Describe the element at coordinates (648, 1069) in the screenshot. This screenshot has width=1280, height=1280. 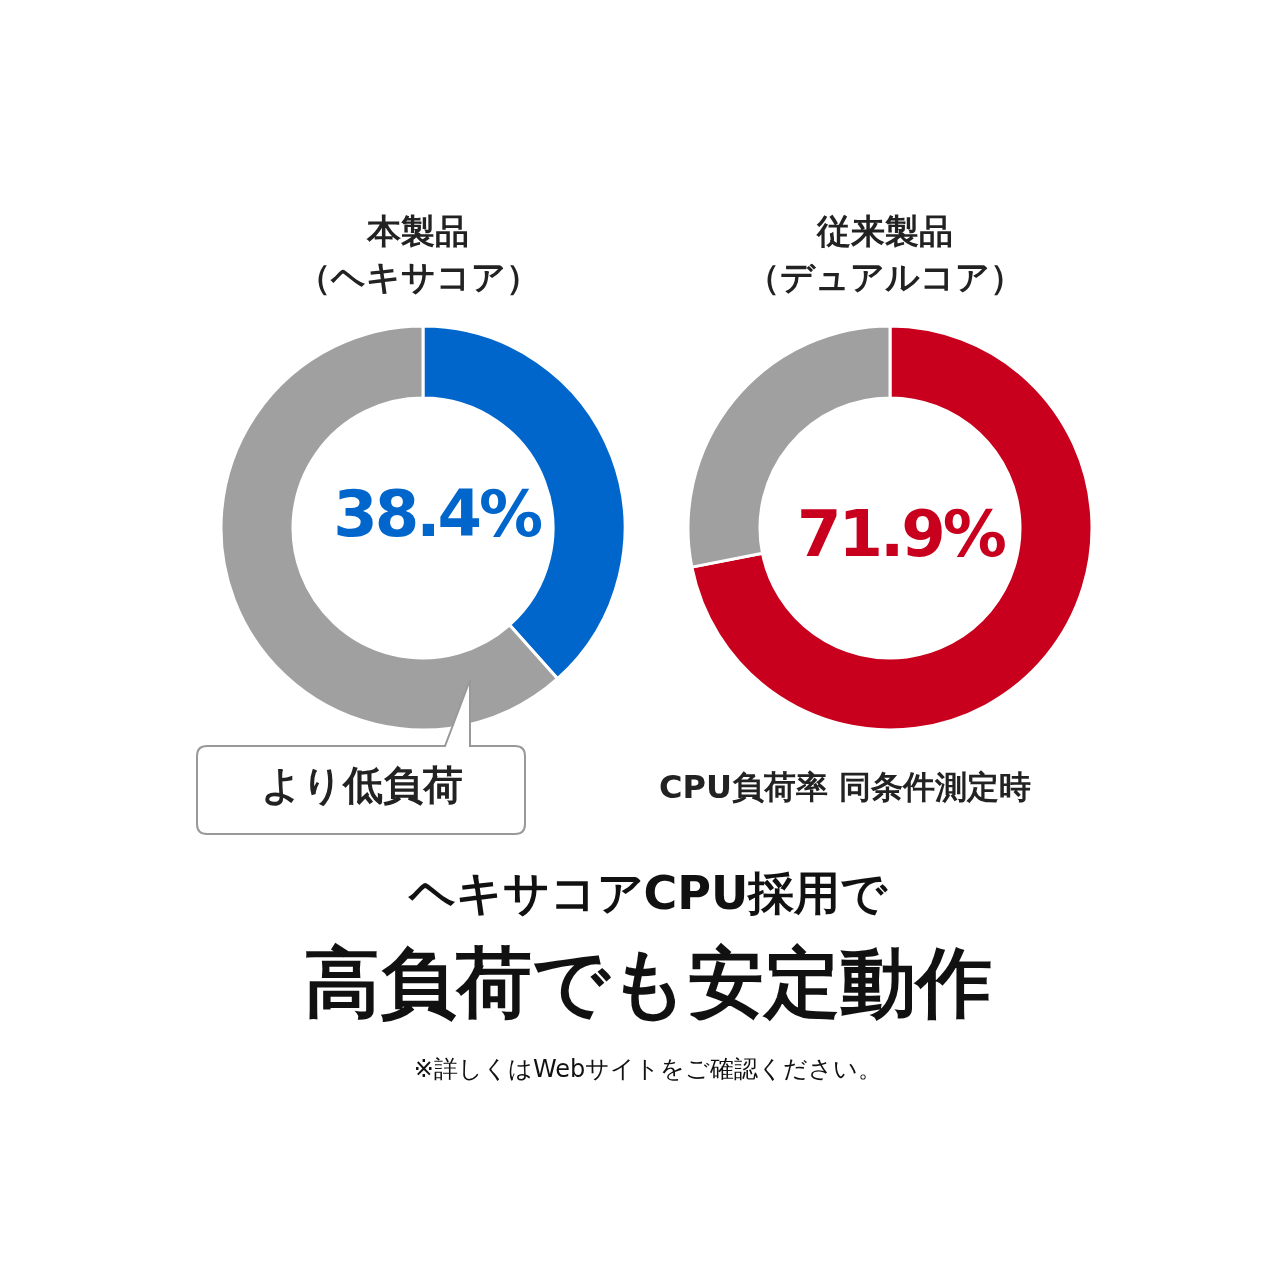
I see `text: ※詳しくはWebサイトをご確認ください。` at that location.